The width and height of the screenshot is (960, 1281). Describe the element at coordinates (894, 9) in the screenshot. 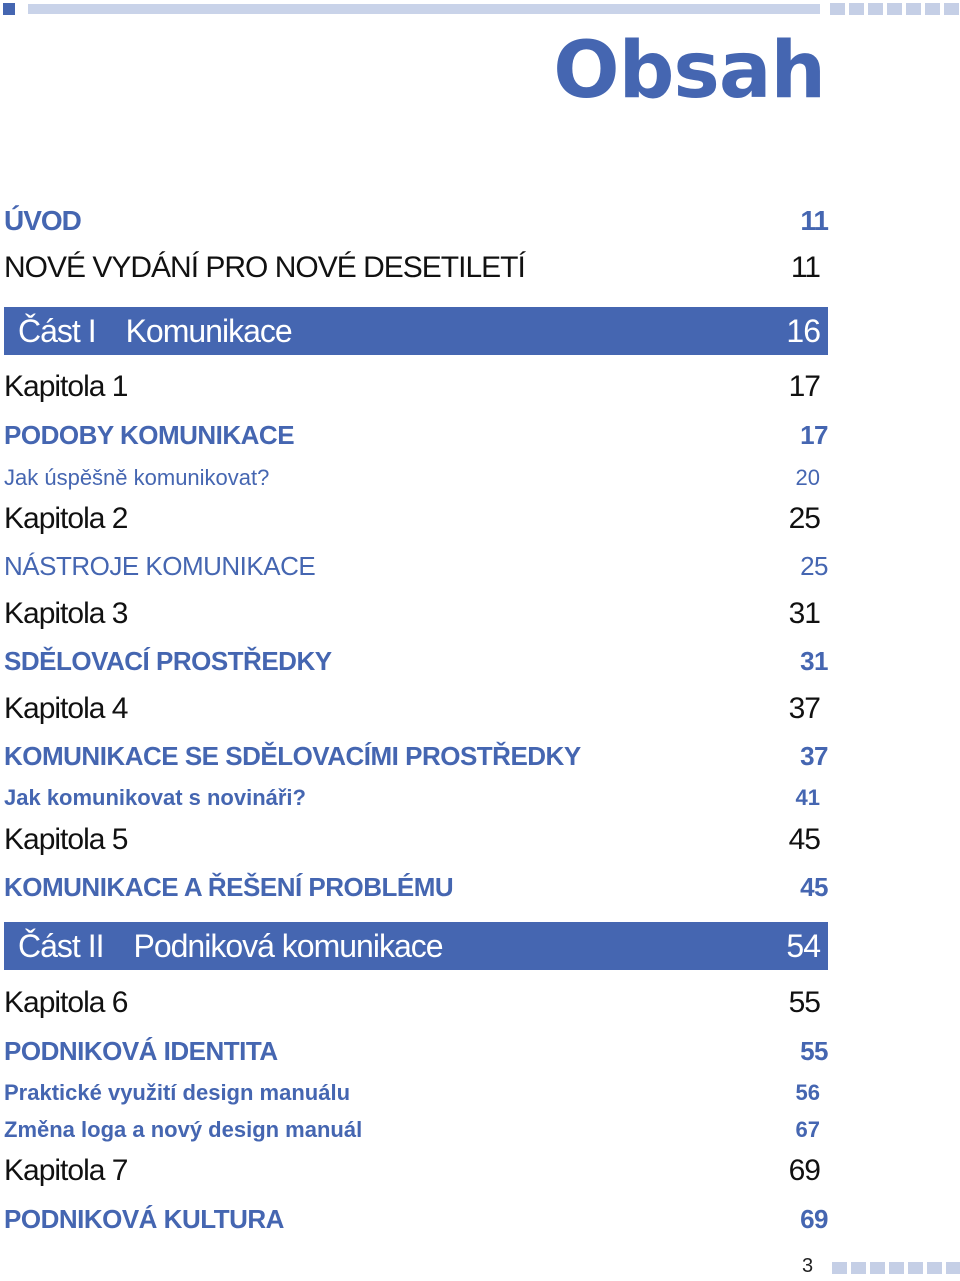

I see `top-block-strip` at that location.